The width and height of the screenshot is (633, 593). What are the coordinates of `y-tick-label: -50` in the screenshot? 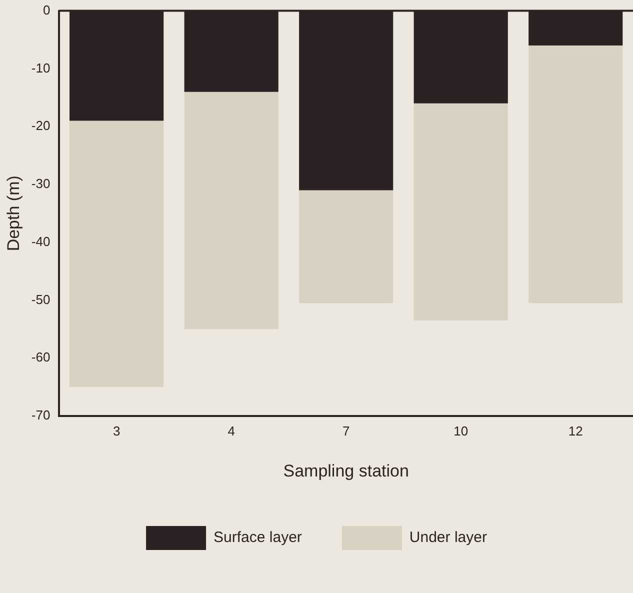 It's located at (40, 299).